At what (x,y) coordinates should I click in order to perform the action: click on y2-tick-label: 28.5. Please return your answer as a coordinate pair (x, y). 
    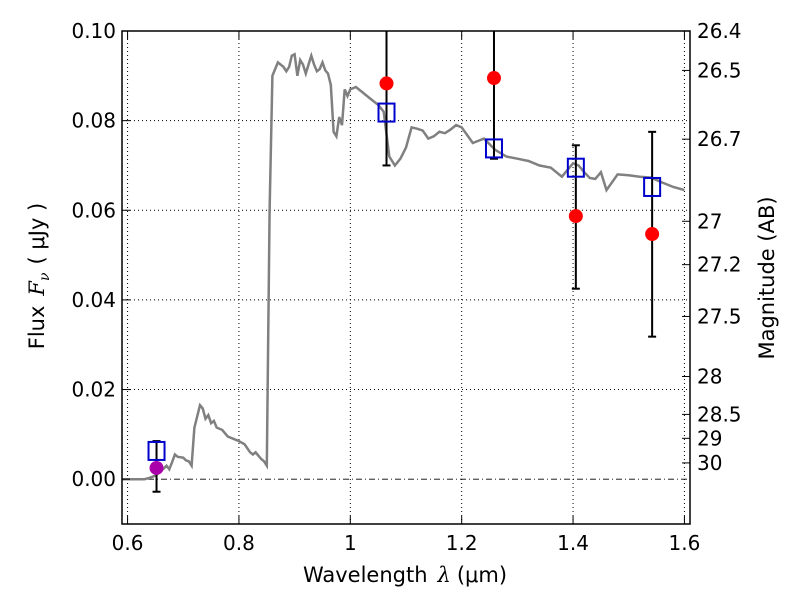
    Looking at the image, I should click on (719, 414).